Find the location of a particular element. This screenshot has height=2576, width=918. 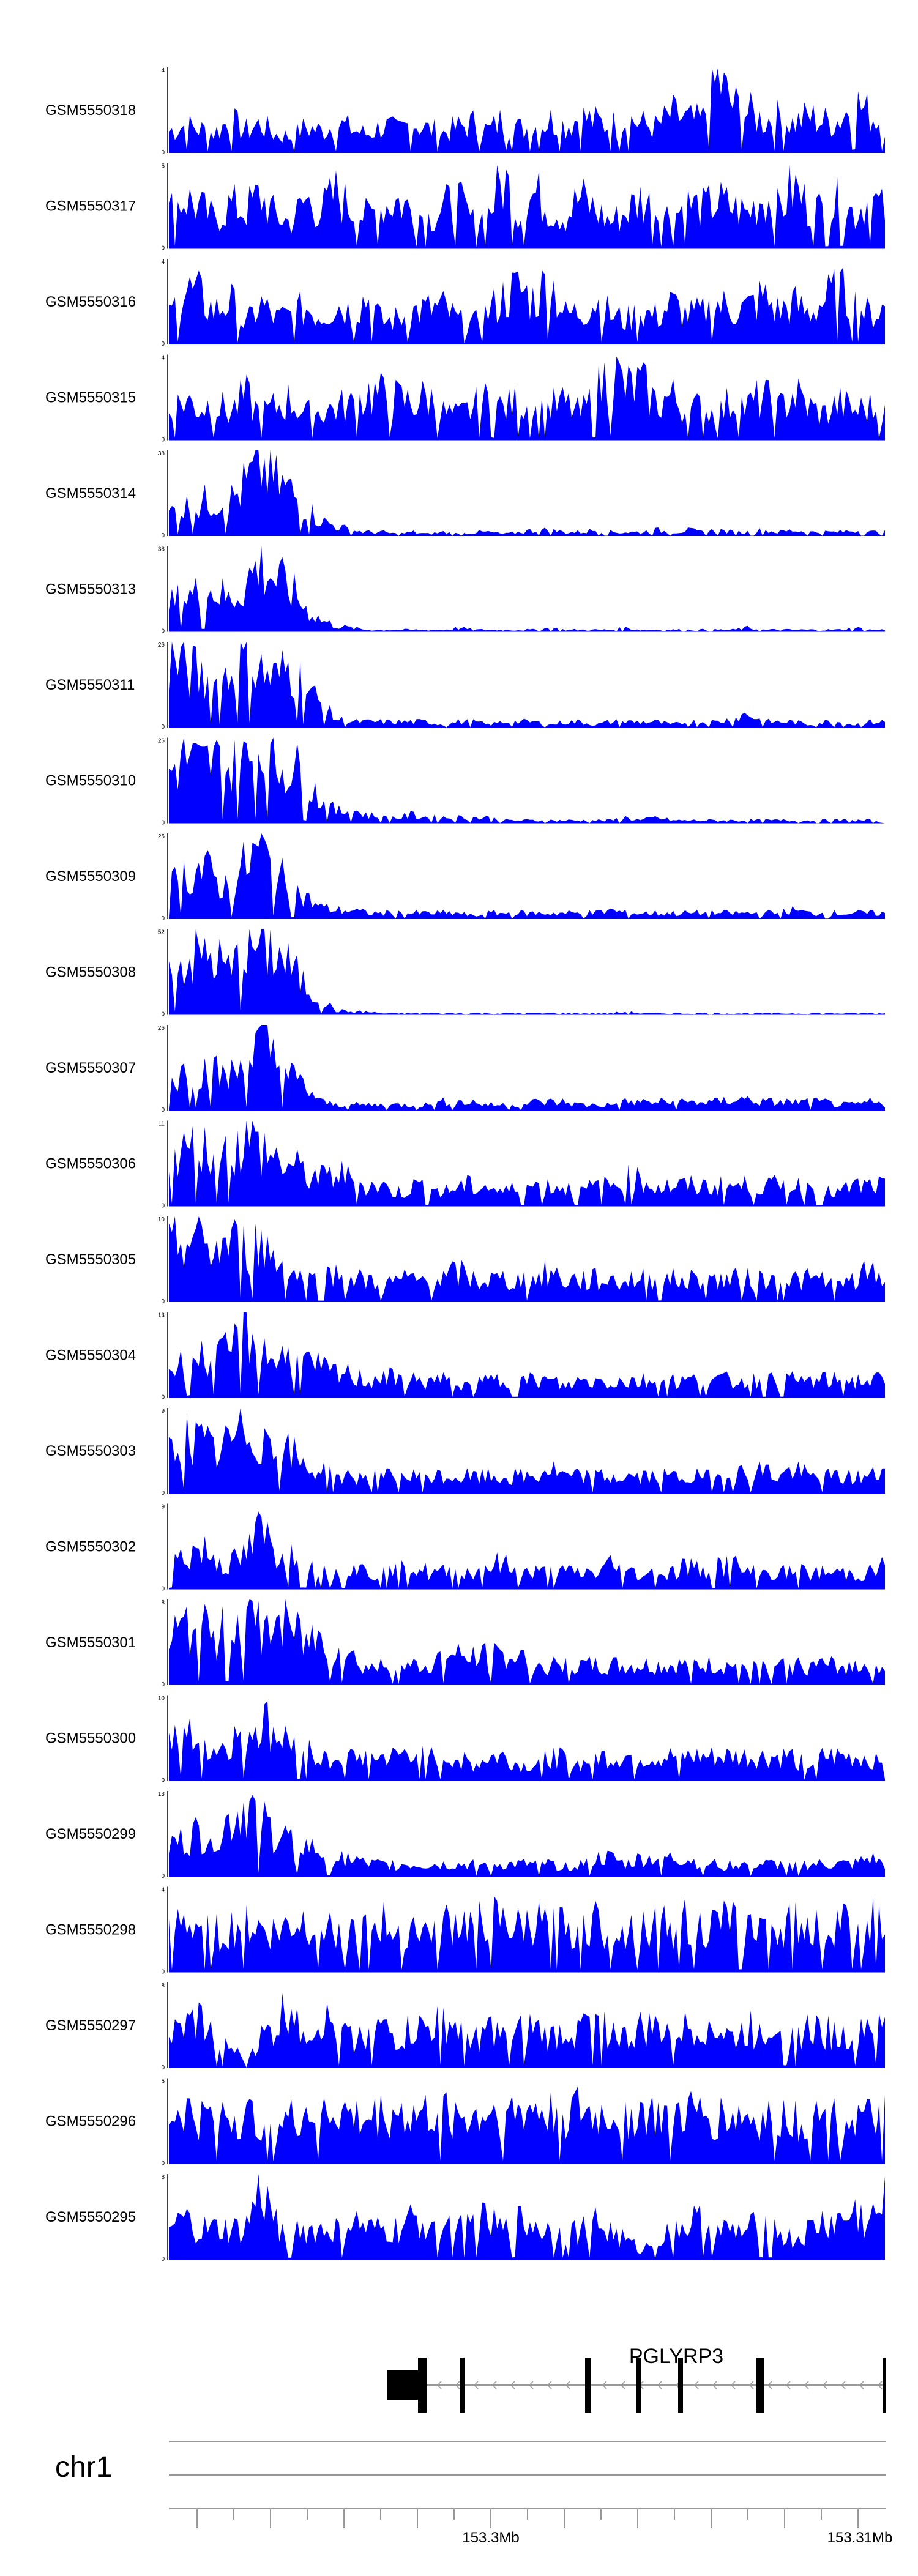

track-GSM5550296: GSM5550296 5 0 is located at coordinates (465, 2123).